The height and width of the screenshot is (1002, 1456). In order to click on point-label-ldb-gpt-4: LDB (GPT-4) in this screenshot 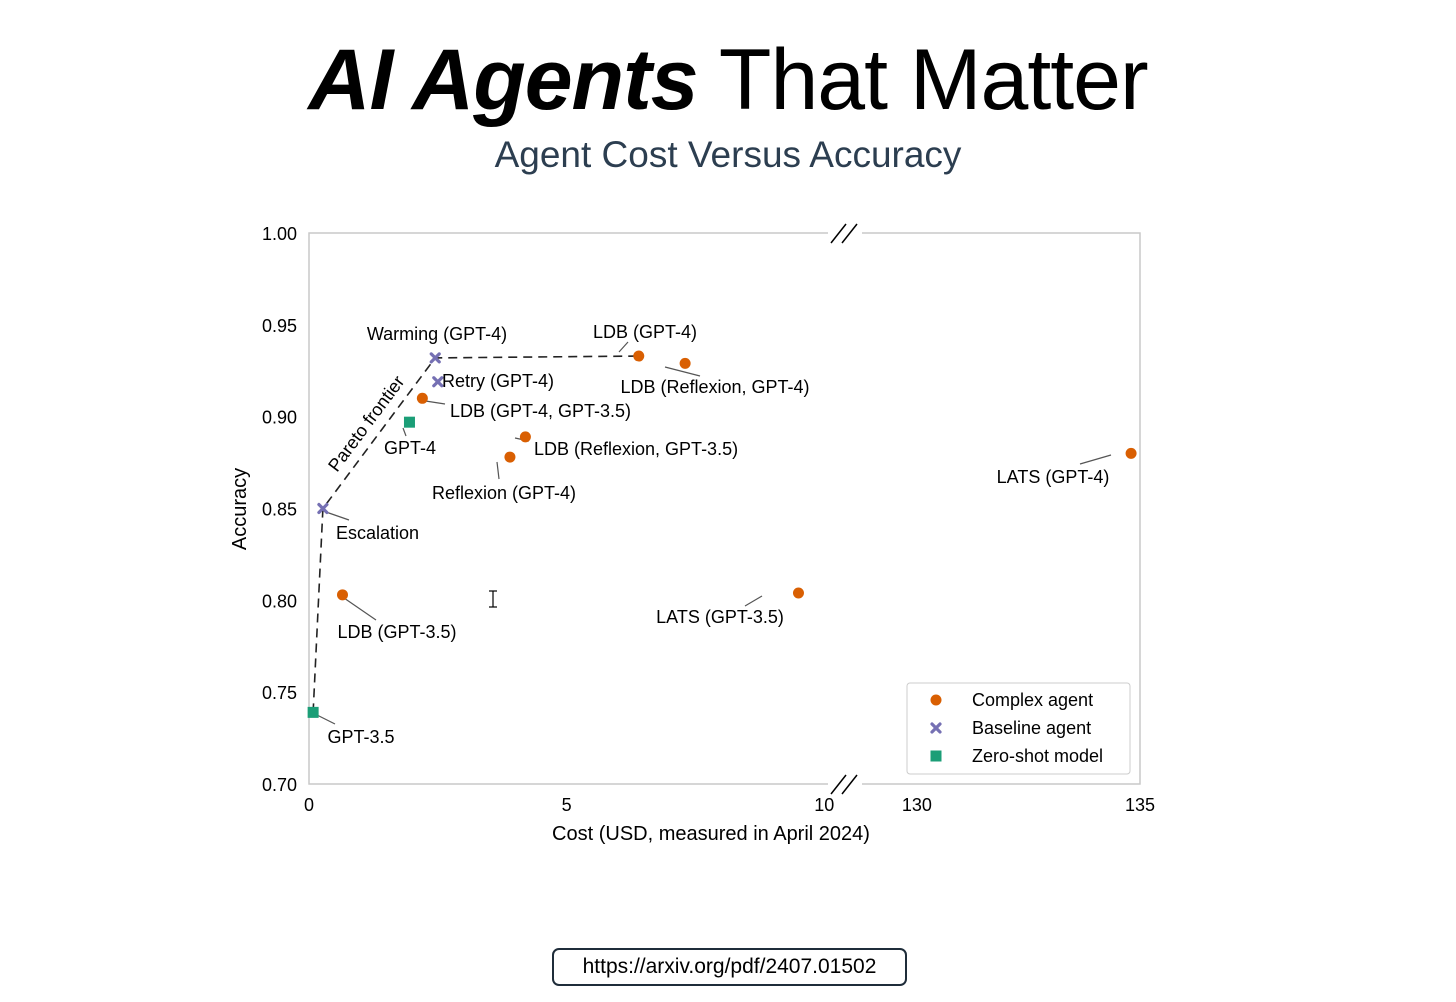, I will do `click(645, 332)`.